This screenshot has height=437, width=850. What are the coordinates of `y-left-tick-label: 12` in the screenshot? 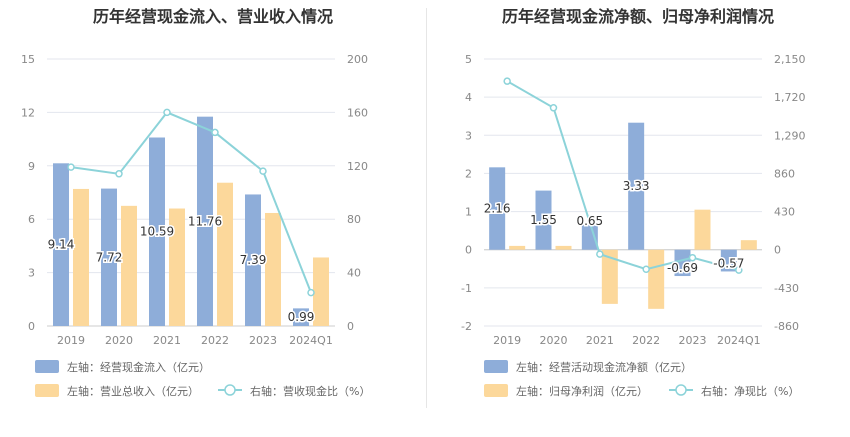 It's located at (28, 112).